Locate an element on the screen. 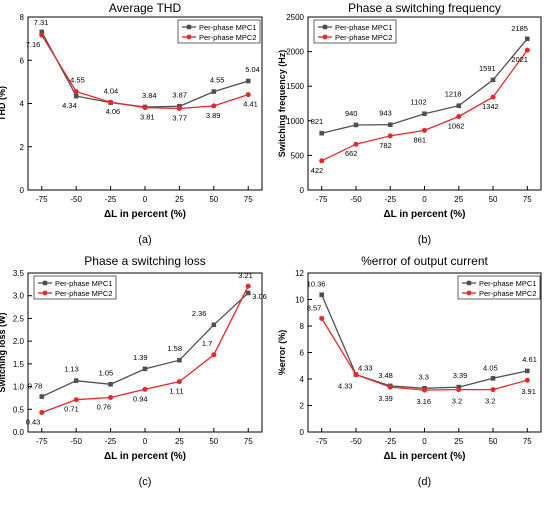 The image size is (550, 509). data-label-mpc2: 0.43 is located at coordinates (33, 421).